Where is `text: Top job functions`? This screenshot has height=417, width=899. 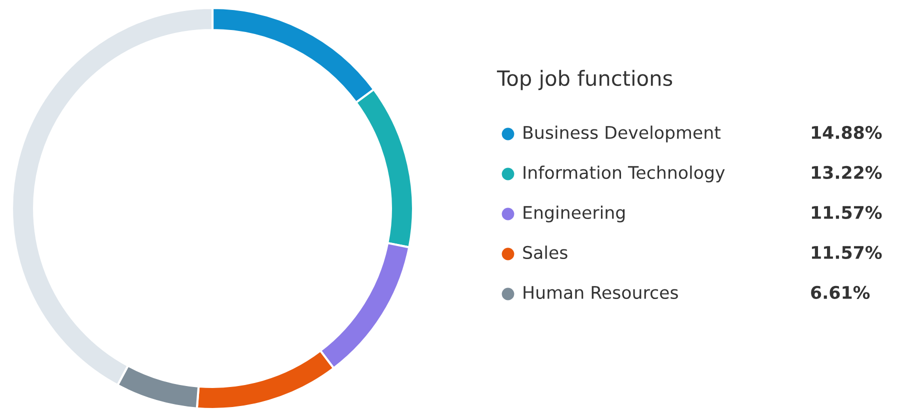
text: Top job functions is located at coordinates (584, 80).